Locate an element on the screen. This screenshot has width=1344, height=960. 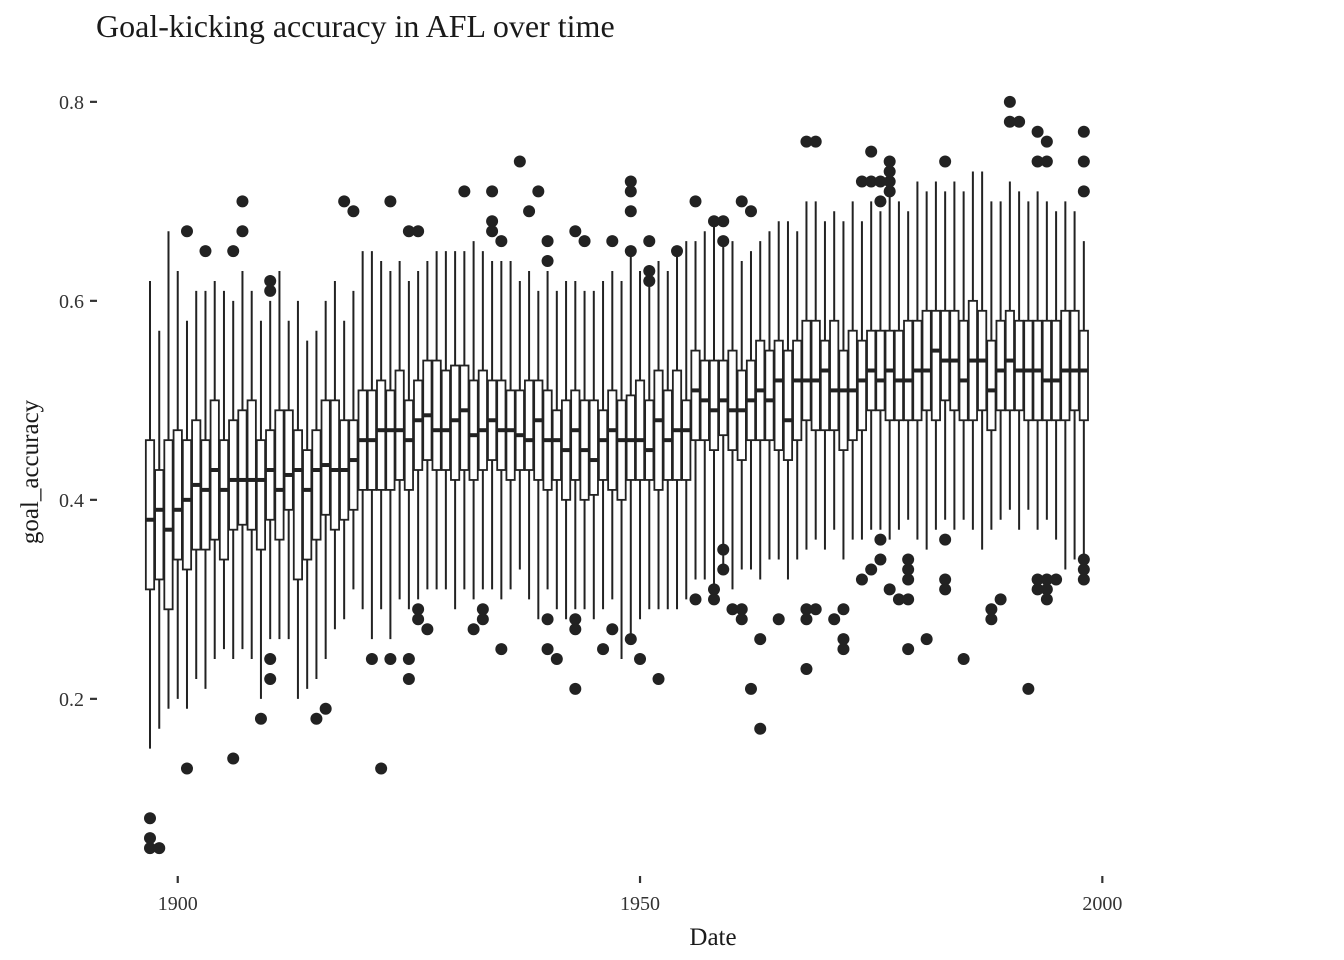
box-1958 is located at coordinates (714, 410).